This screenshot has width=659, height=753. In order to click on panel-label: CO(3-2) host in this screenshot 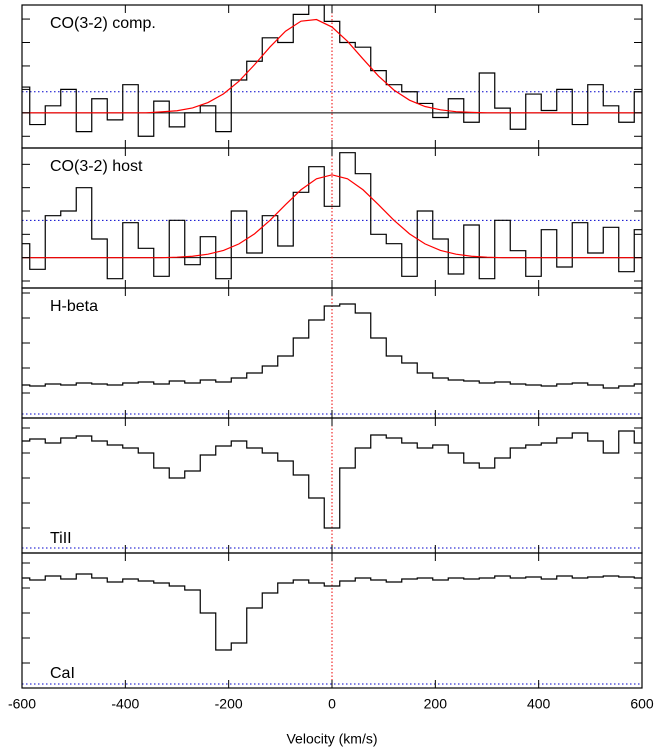, I will do `click(96, 166)`.